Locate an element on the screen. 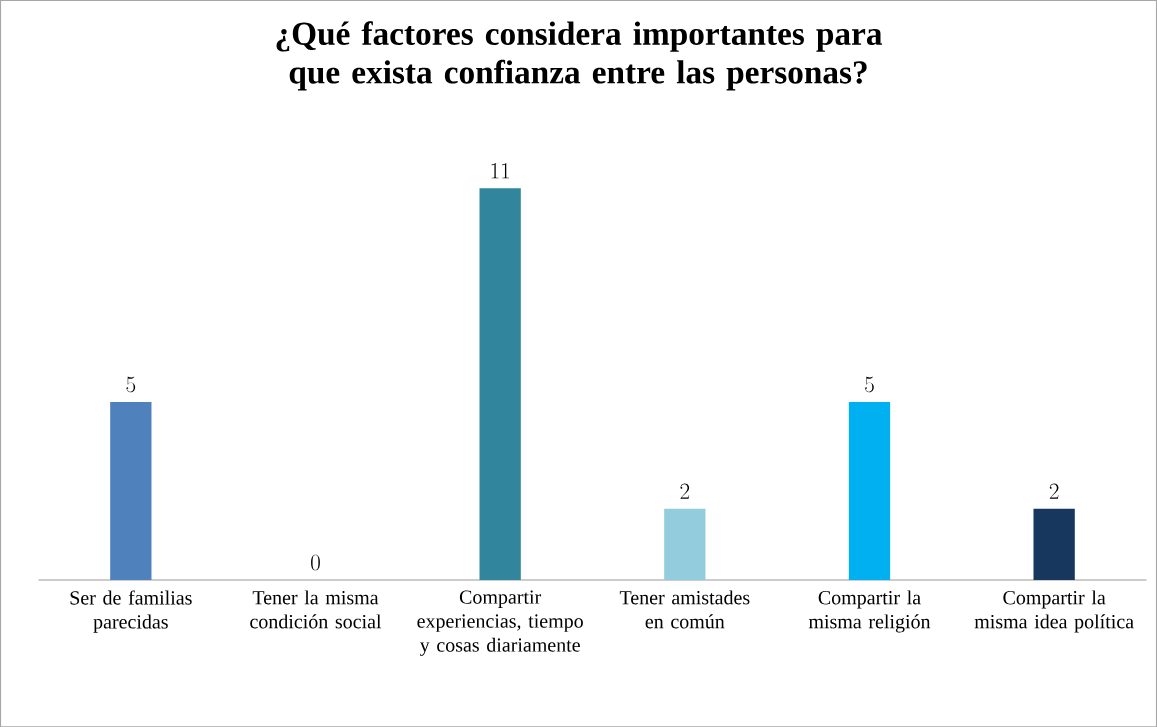 The height and width of the screenshot is (727, 1157). chart-title: ¿Qué factores considera importantes para que exista confianza entre las personas? is located at coordinates (579, 56).